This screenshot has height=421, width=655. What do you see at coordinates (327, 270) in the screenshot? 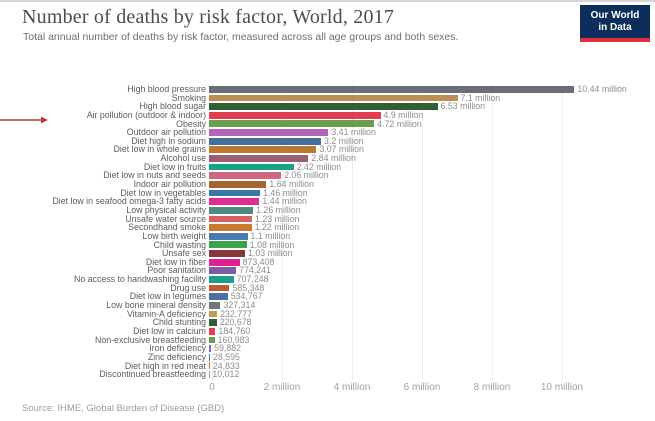
I see `bar-row: Poor sanitation 774,241` at bounding box center [327, 270].